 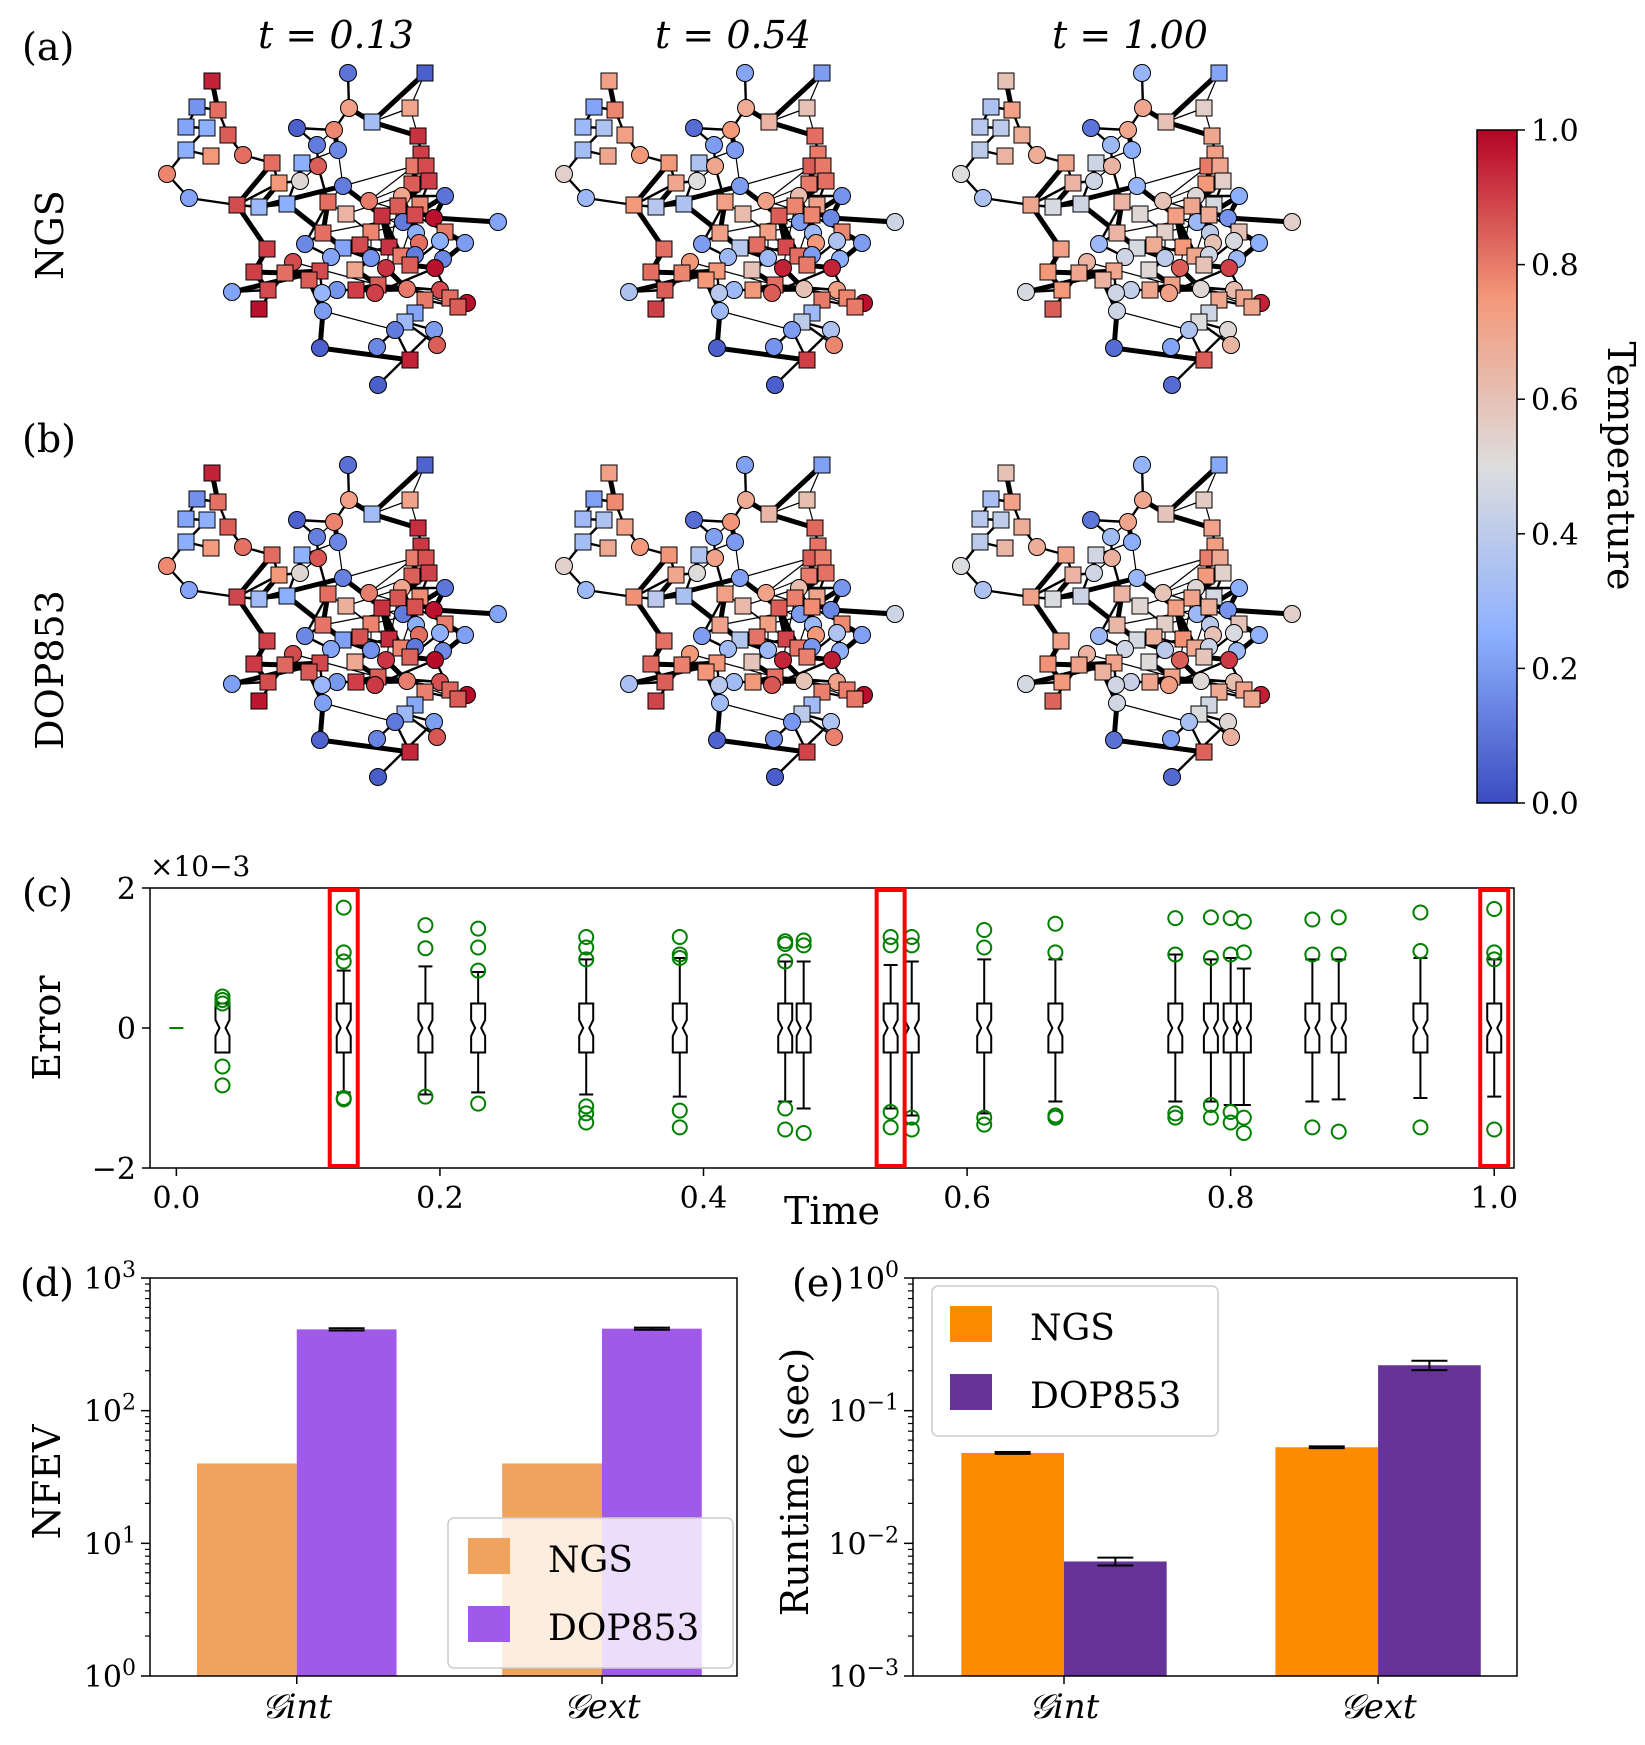 What do you see at coordinates (1072, 1328) in the screenshot?
I see `chart-e-legend-label-ngs: NGS` at bounding box center [1072, 1328].